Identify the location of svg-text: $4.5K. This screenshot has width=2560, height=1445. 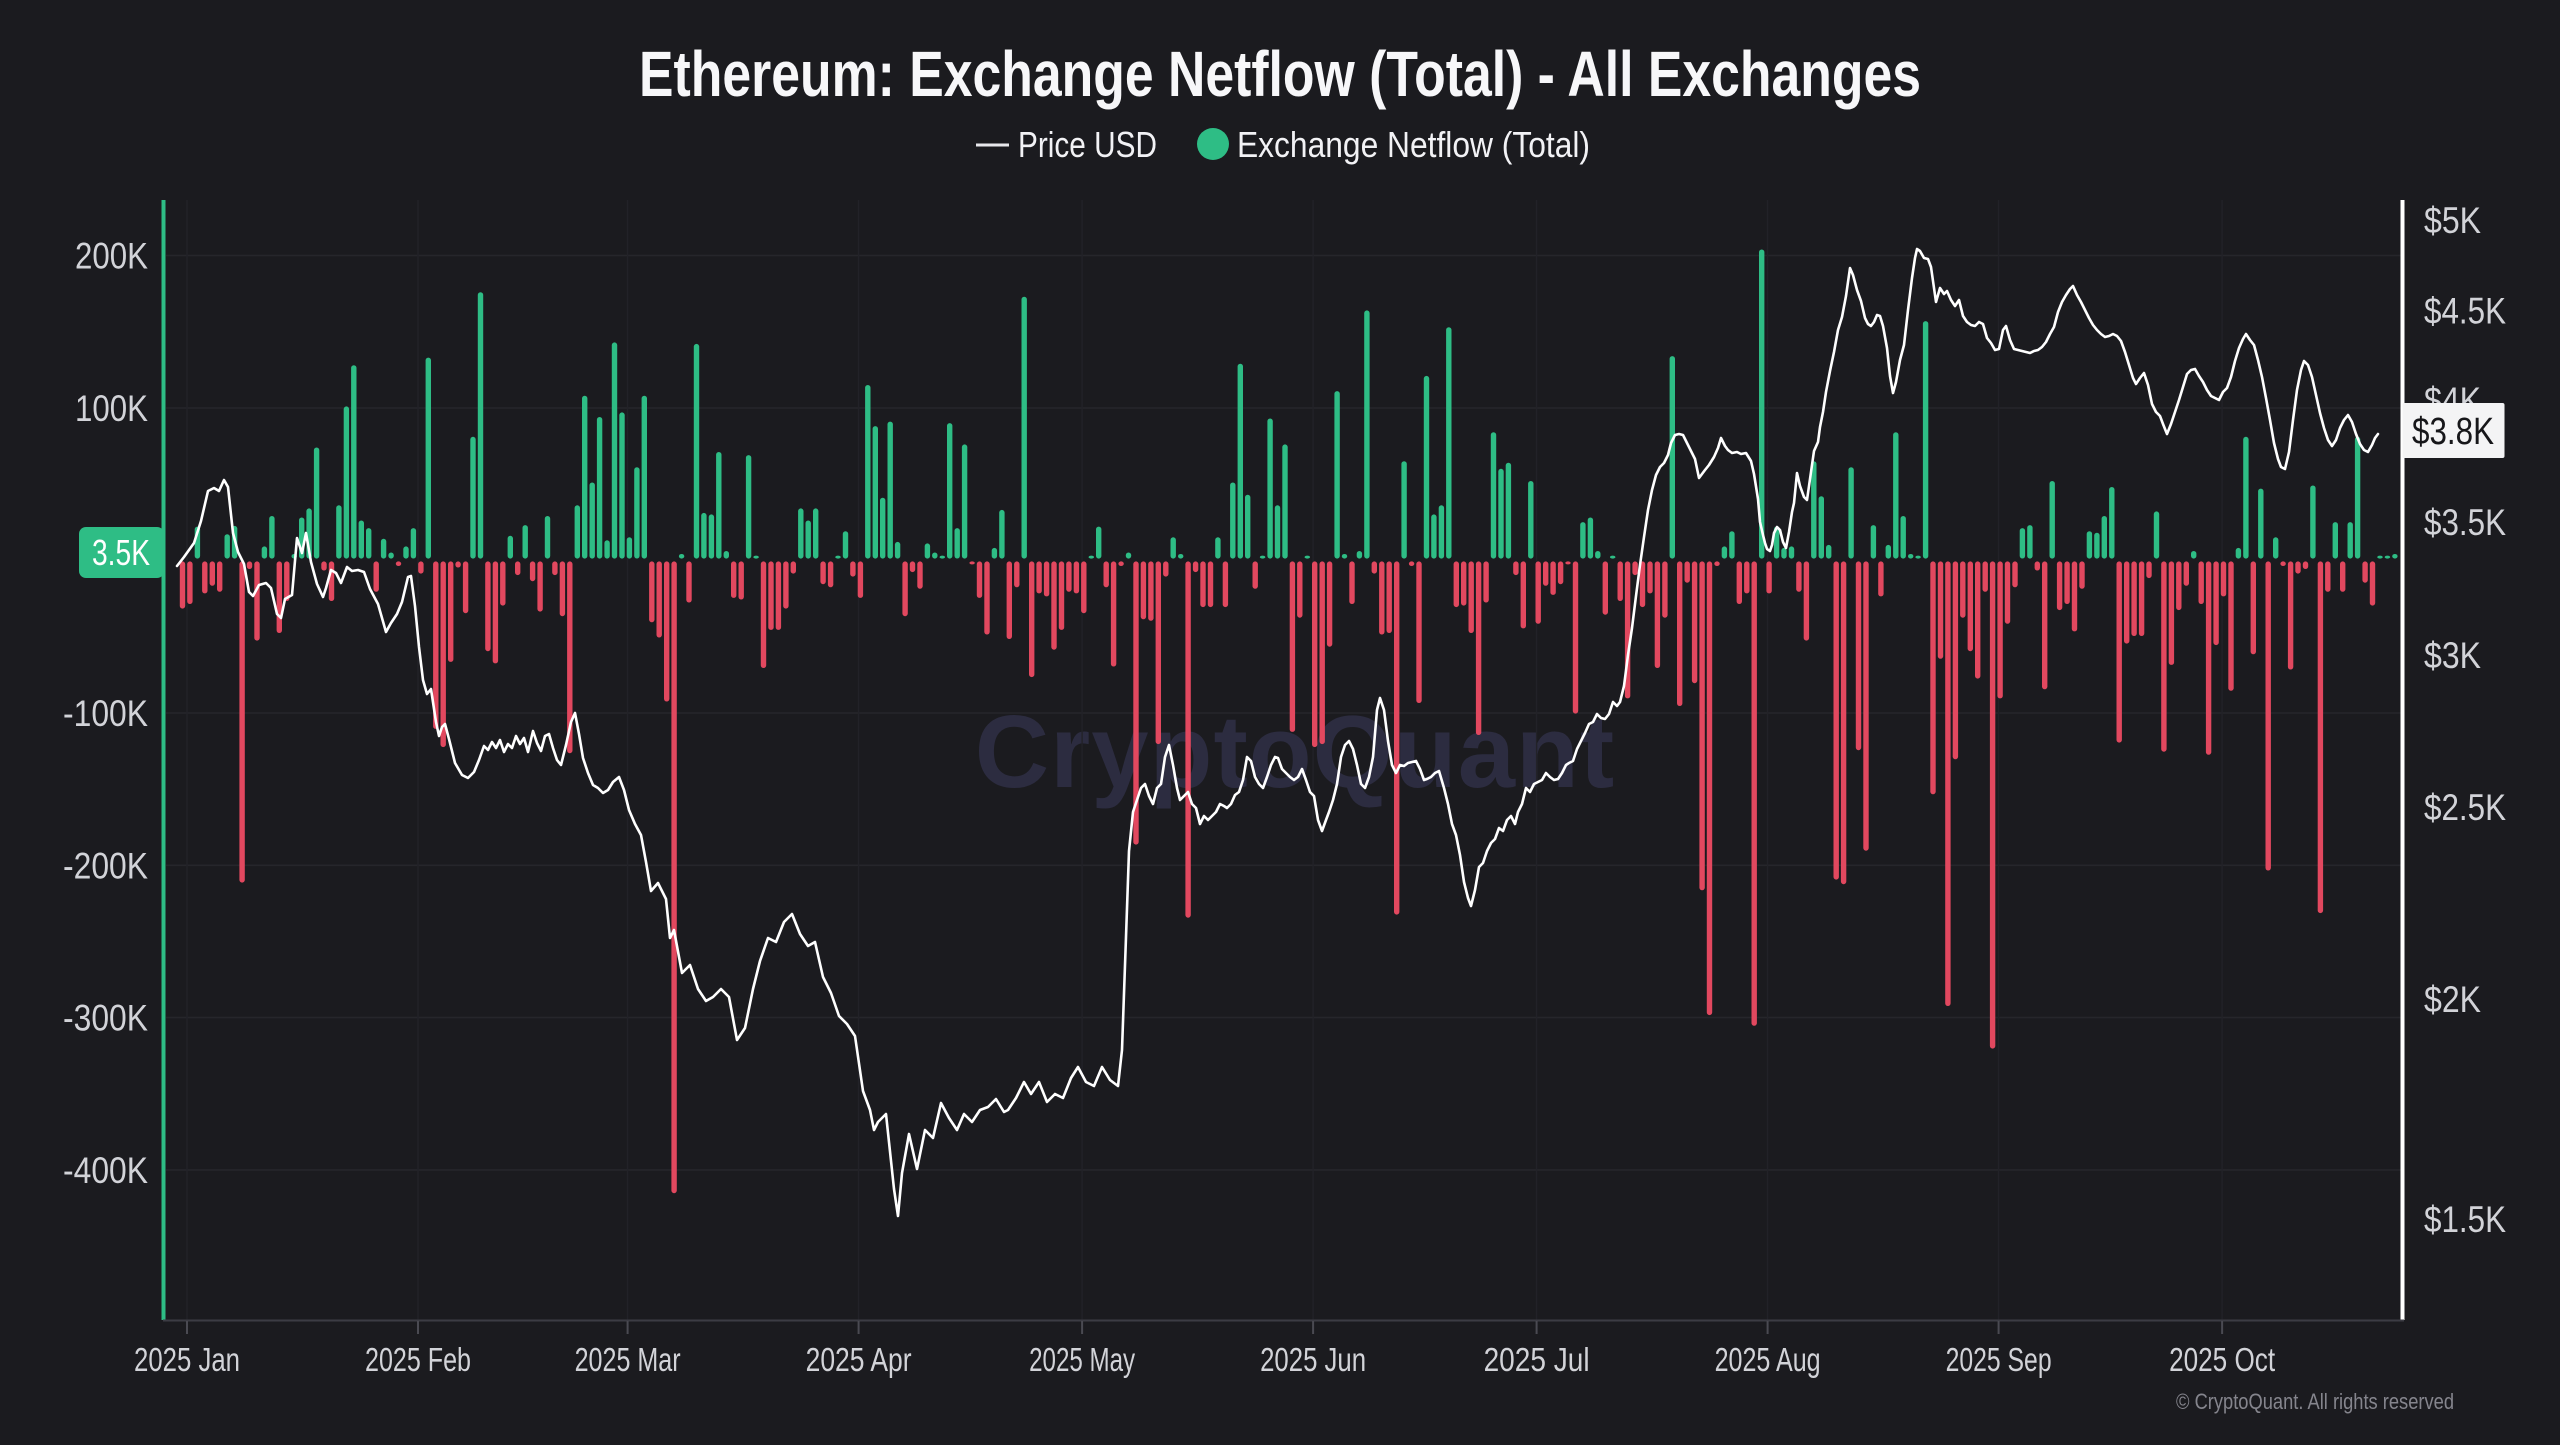
(2465, 311).